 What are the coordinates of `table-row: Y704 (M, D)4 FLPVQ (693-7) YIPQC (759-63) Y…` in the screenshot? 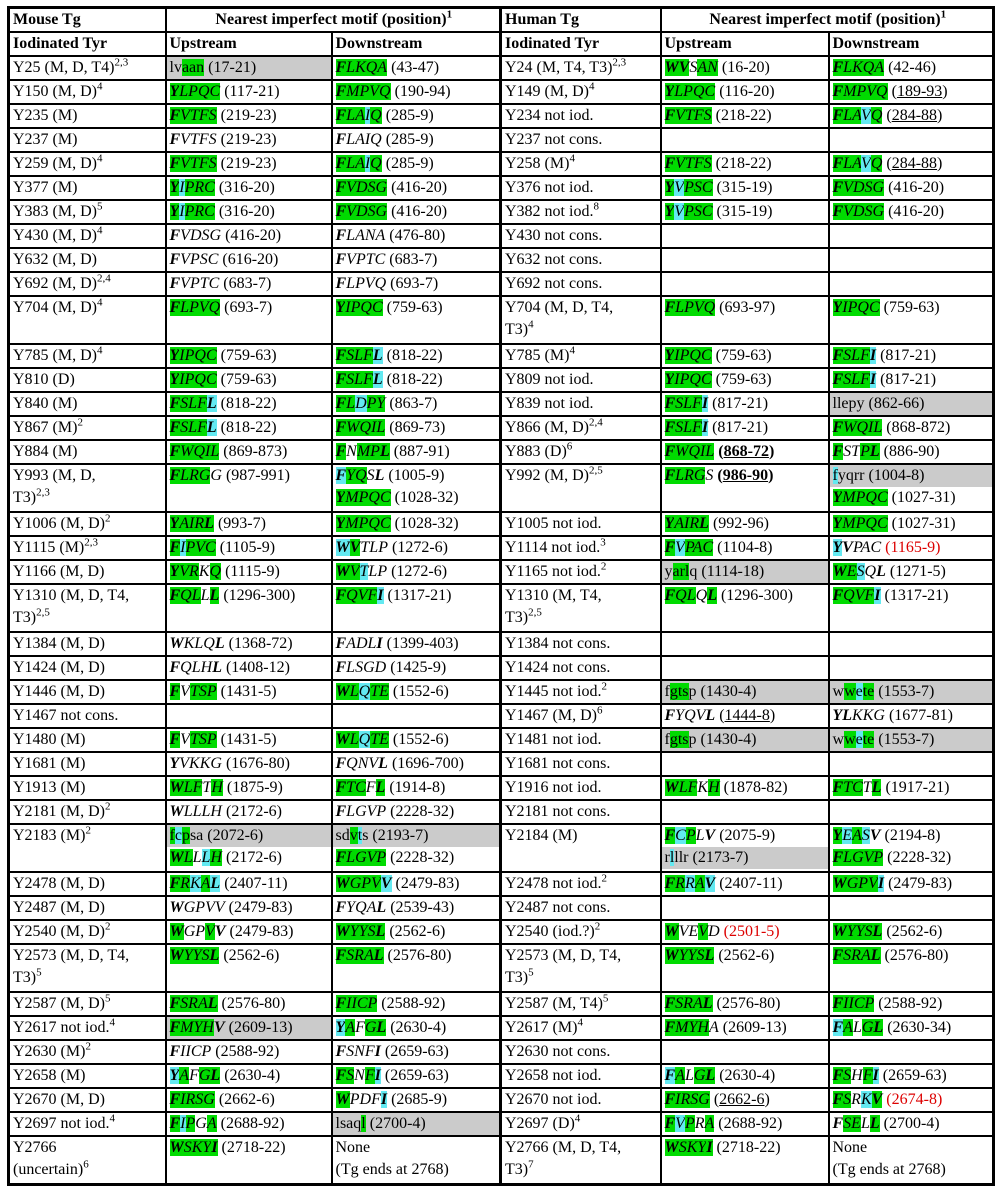 It's located at (501, 320).